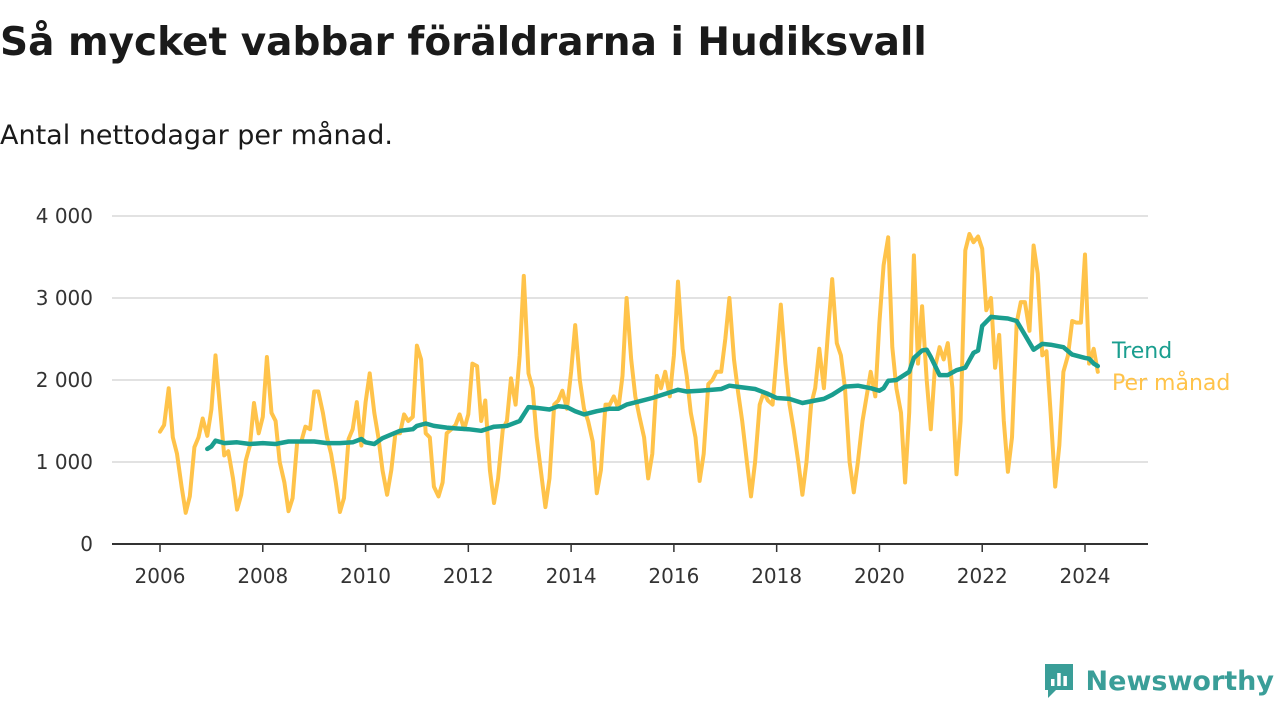 The image size is (1280, 720). Describe the element at coordinates (468, 576) in the screenshot. I see `x-tick-label: 2012` at that location.